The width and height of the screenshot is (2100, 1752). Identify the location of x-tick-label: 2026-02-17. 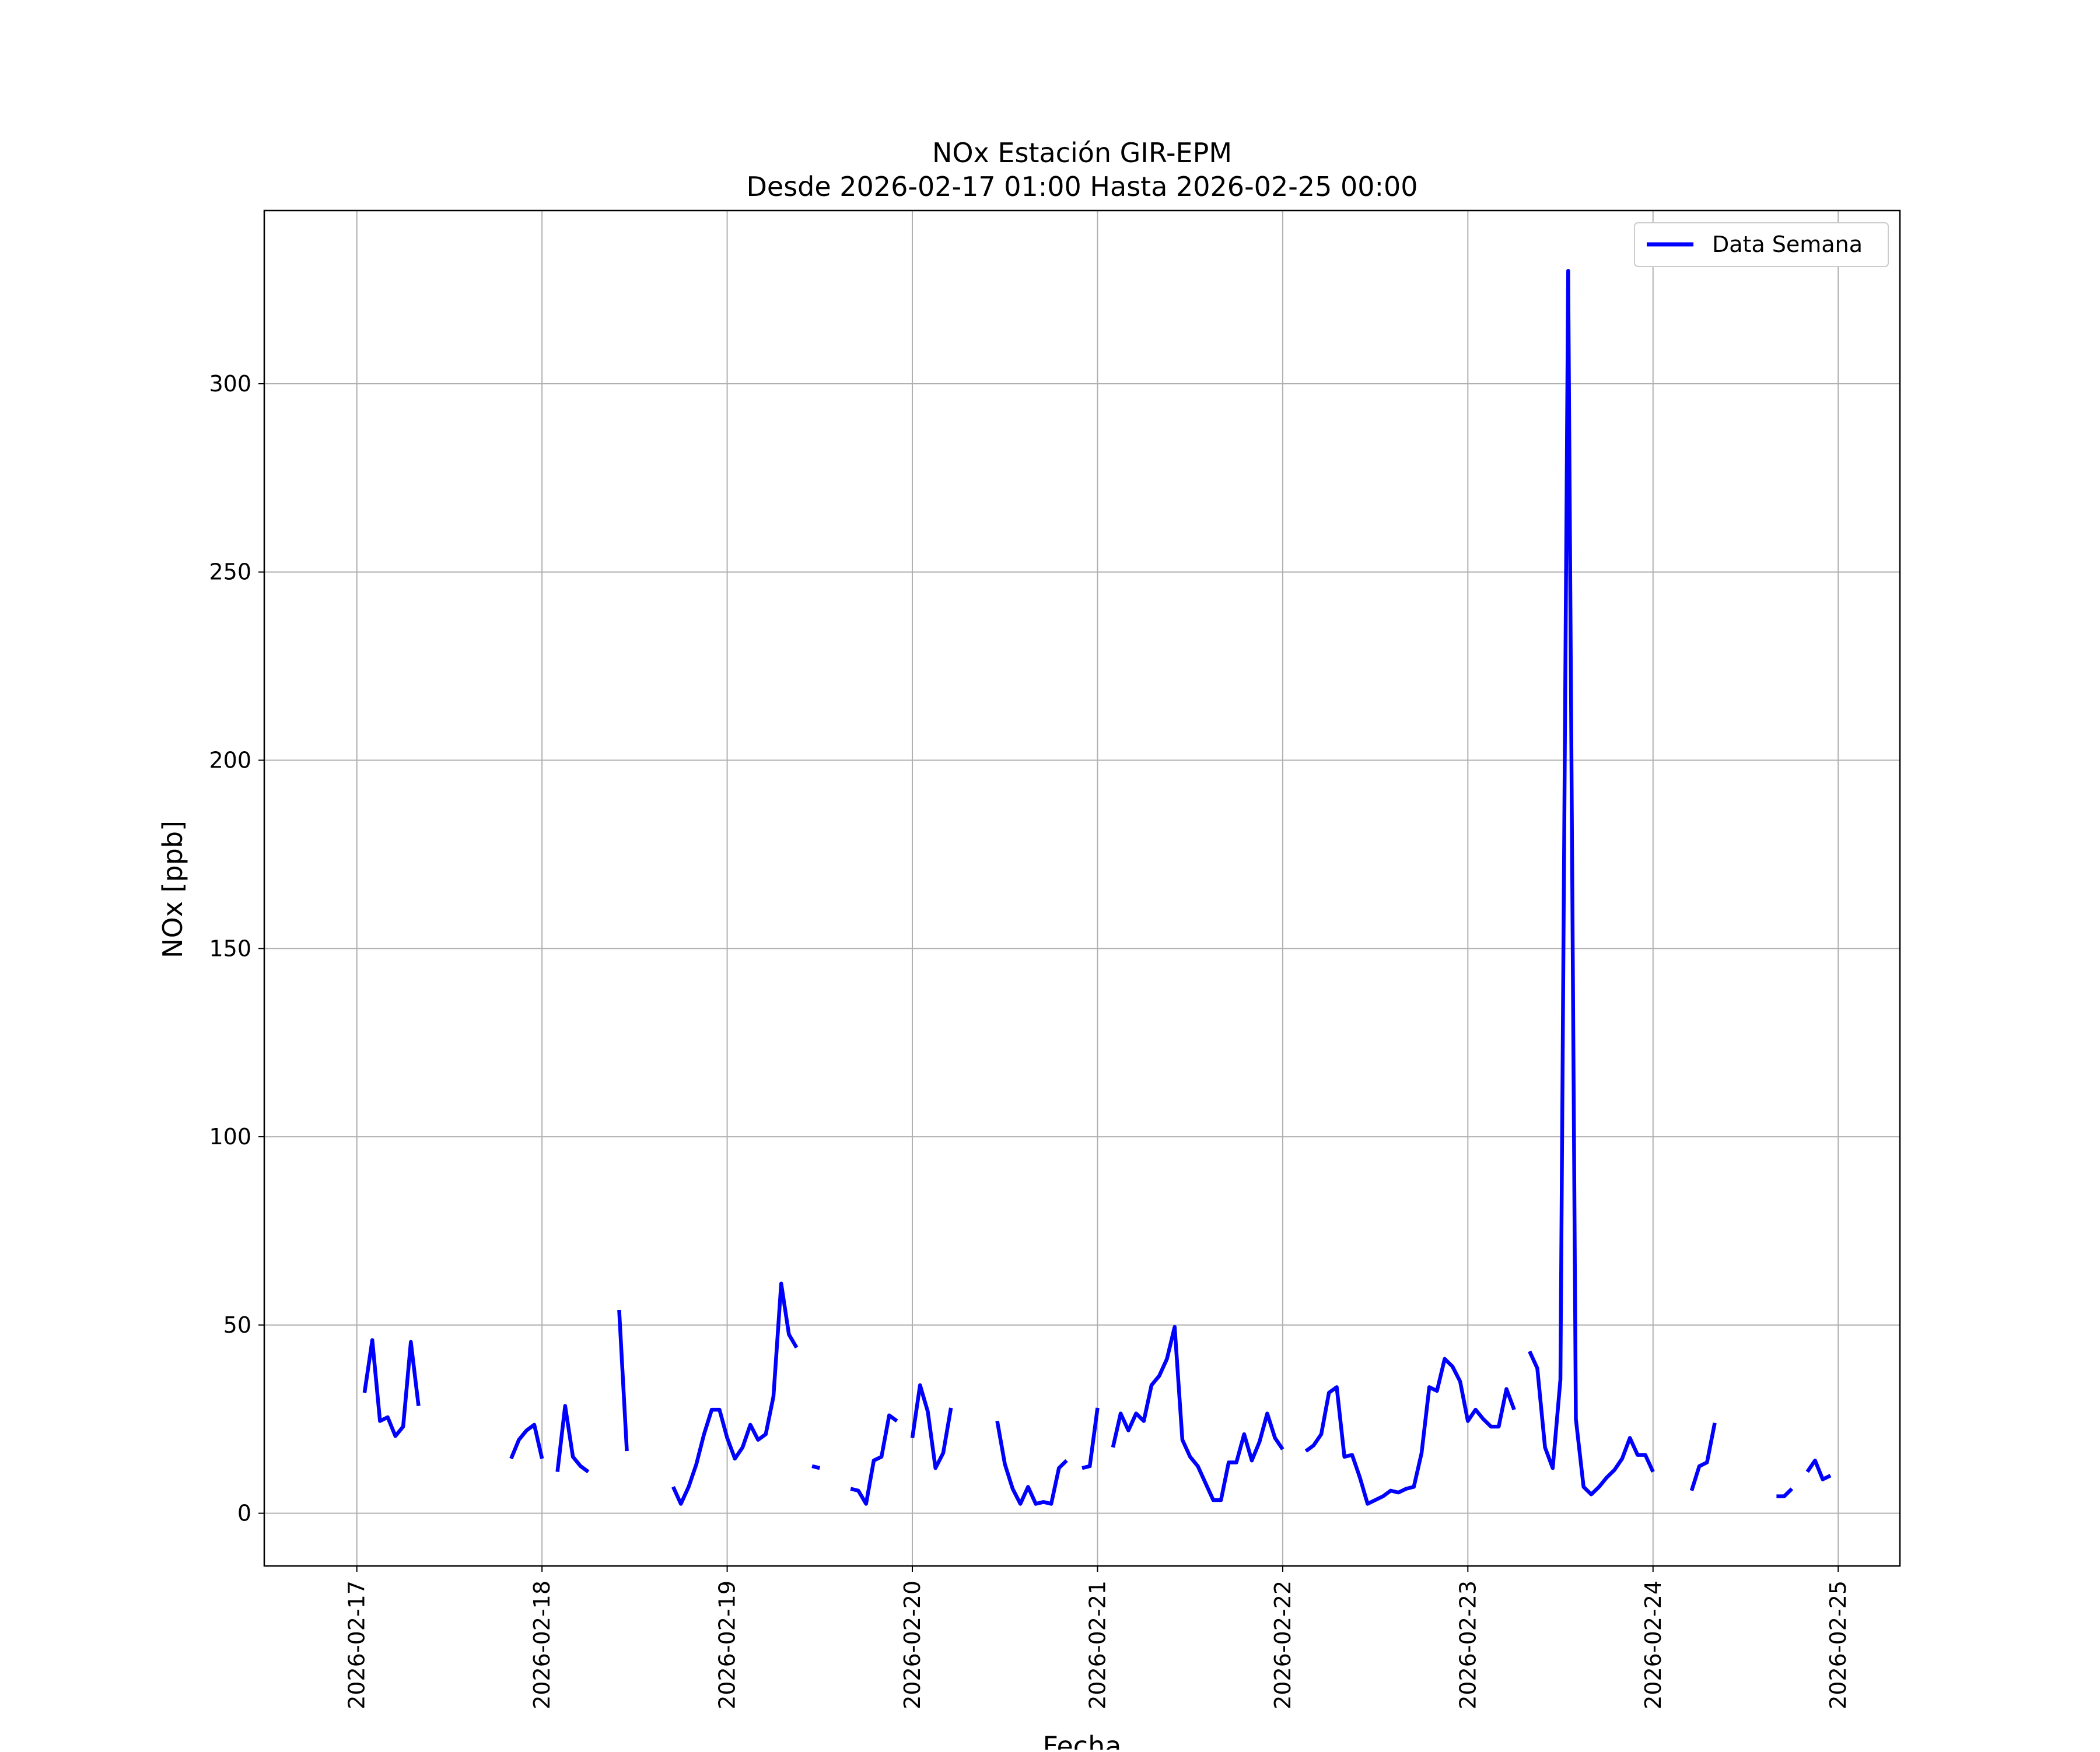
(357, 1645).